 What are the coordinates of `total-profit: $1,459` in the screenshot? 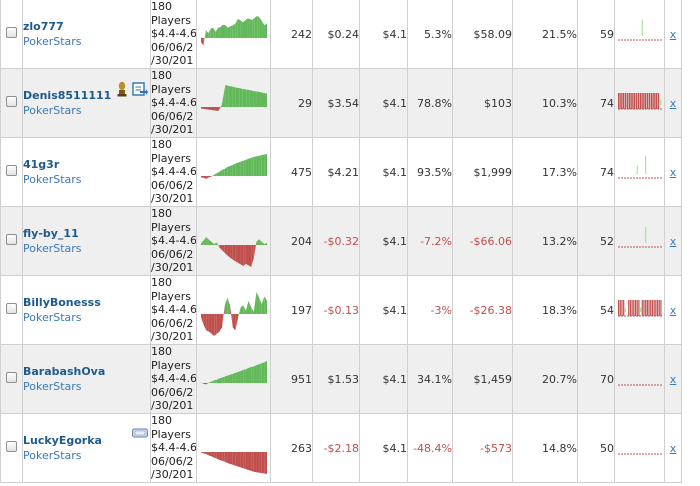 It's located at (482, 379).